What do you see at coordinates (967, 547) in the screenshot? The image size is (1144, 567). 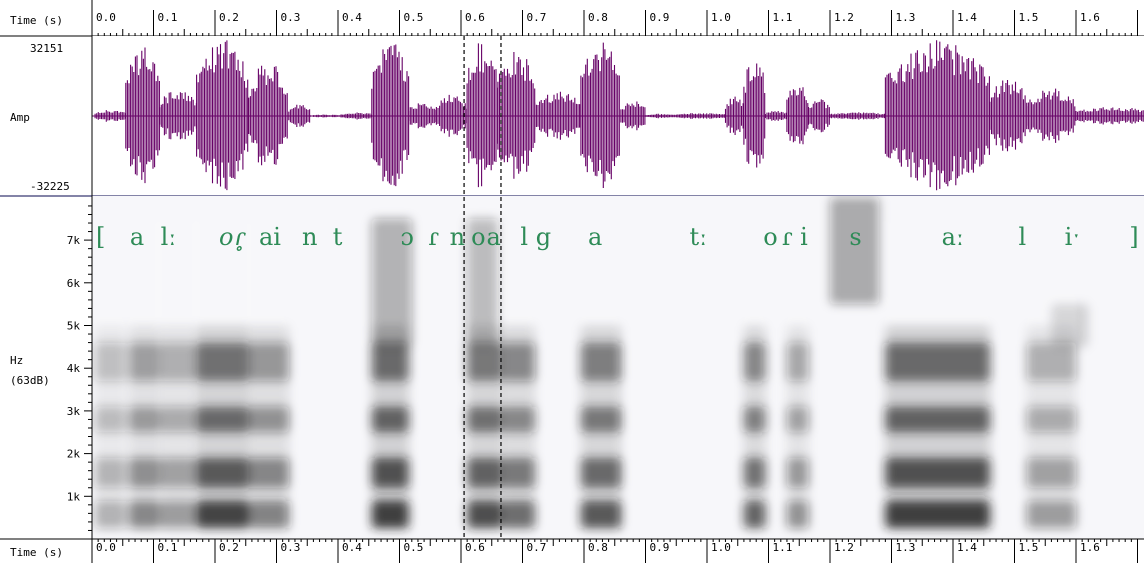 I see `bottom-time-tick-label: 1.4` at bounding box center [967, 547].